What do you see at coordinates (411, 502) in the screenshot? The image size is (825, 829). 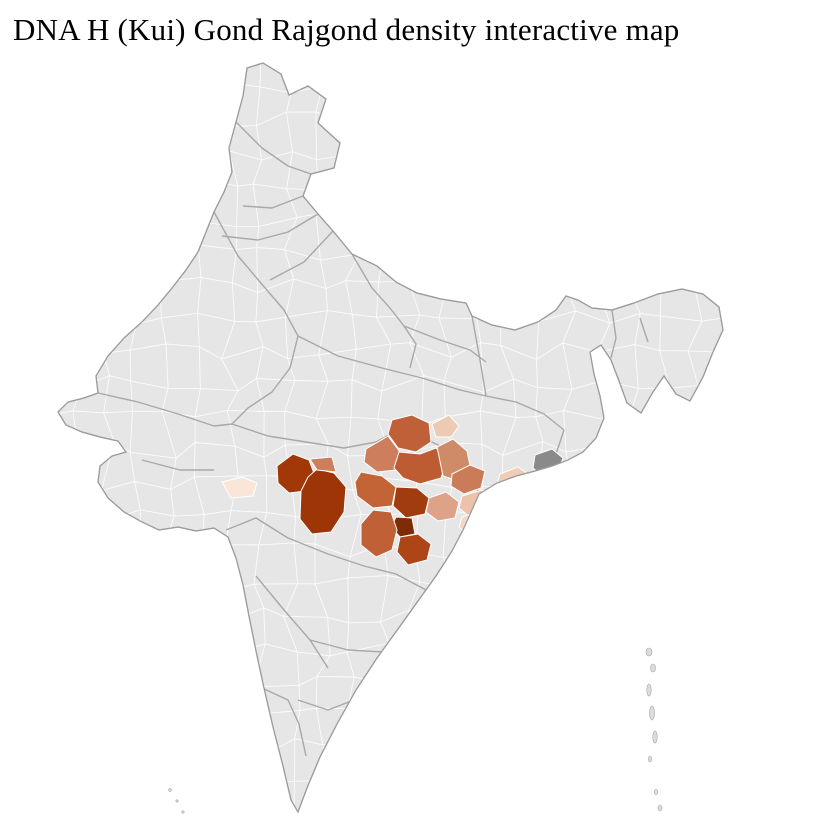 I see `district-region-cg-center-dark` at bounding box center [411, 502].